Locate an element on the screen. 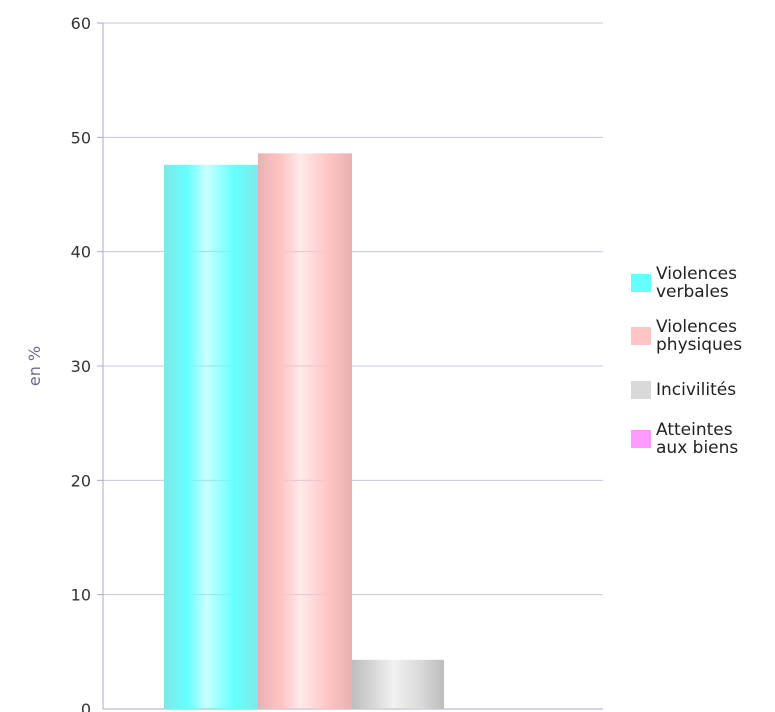 This screenshot has width=775, height=712. y-tick-label: 30 is located at coordinates (81, 366).